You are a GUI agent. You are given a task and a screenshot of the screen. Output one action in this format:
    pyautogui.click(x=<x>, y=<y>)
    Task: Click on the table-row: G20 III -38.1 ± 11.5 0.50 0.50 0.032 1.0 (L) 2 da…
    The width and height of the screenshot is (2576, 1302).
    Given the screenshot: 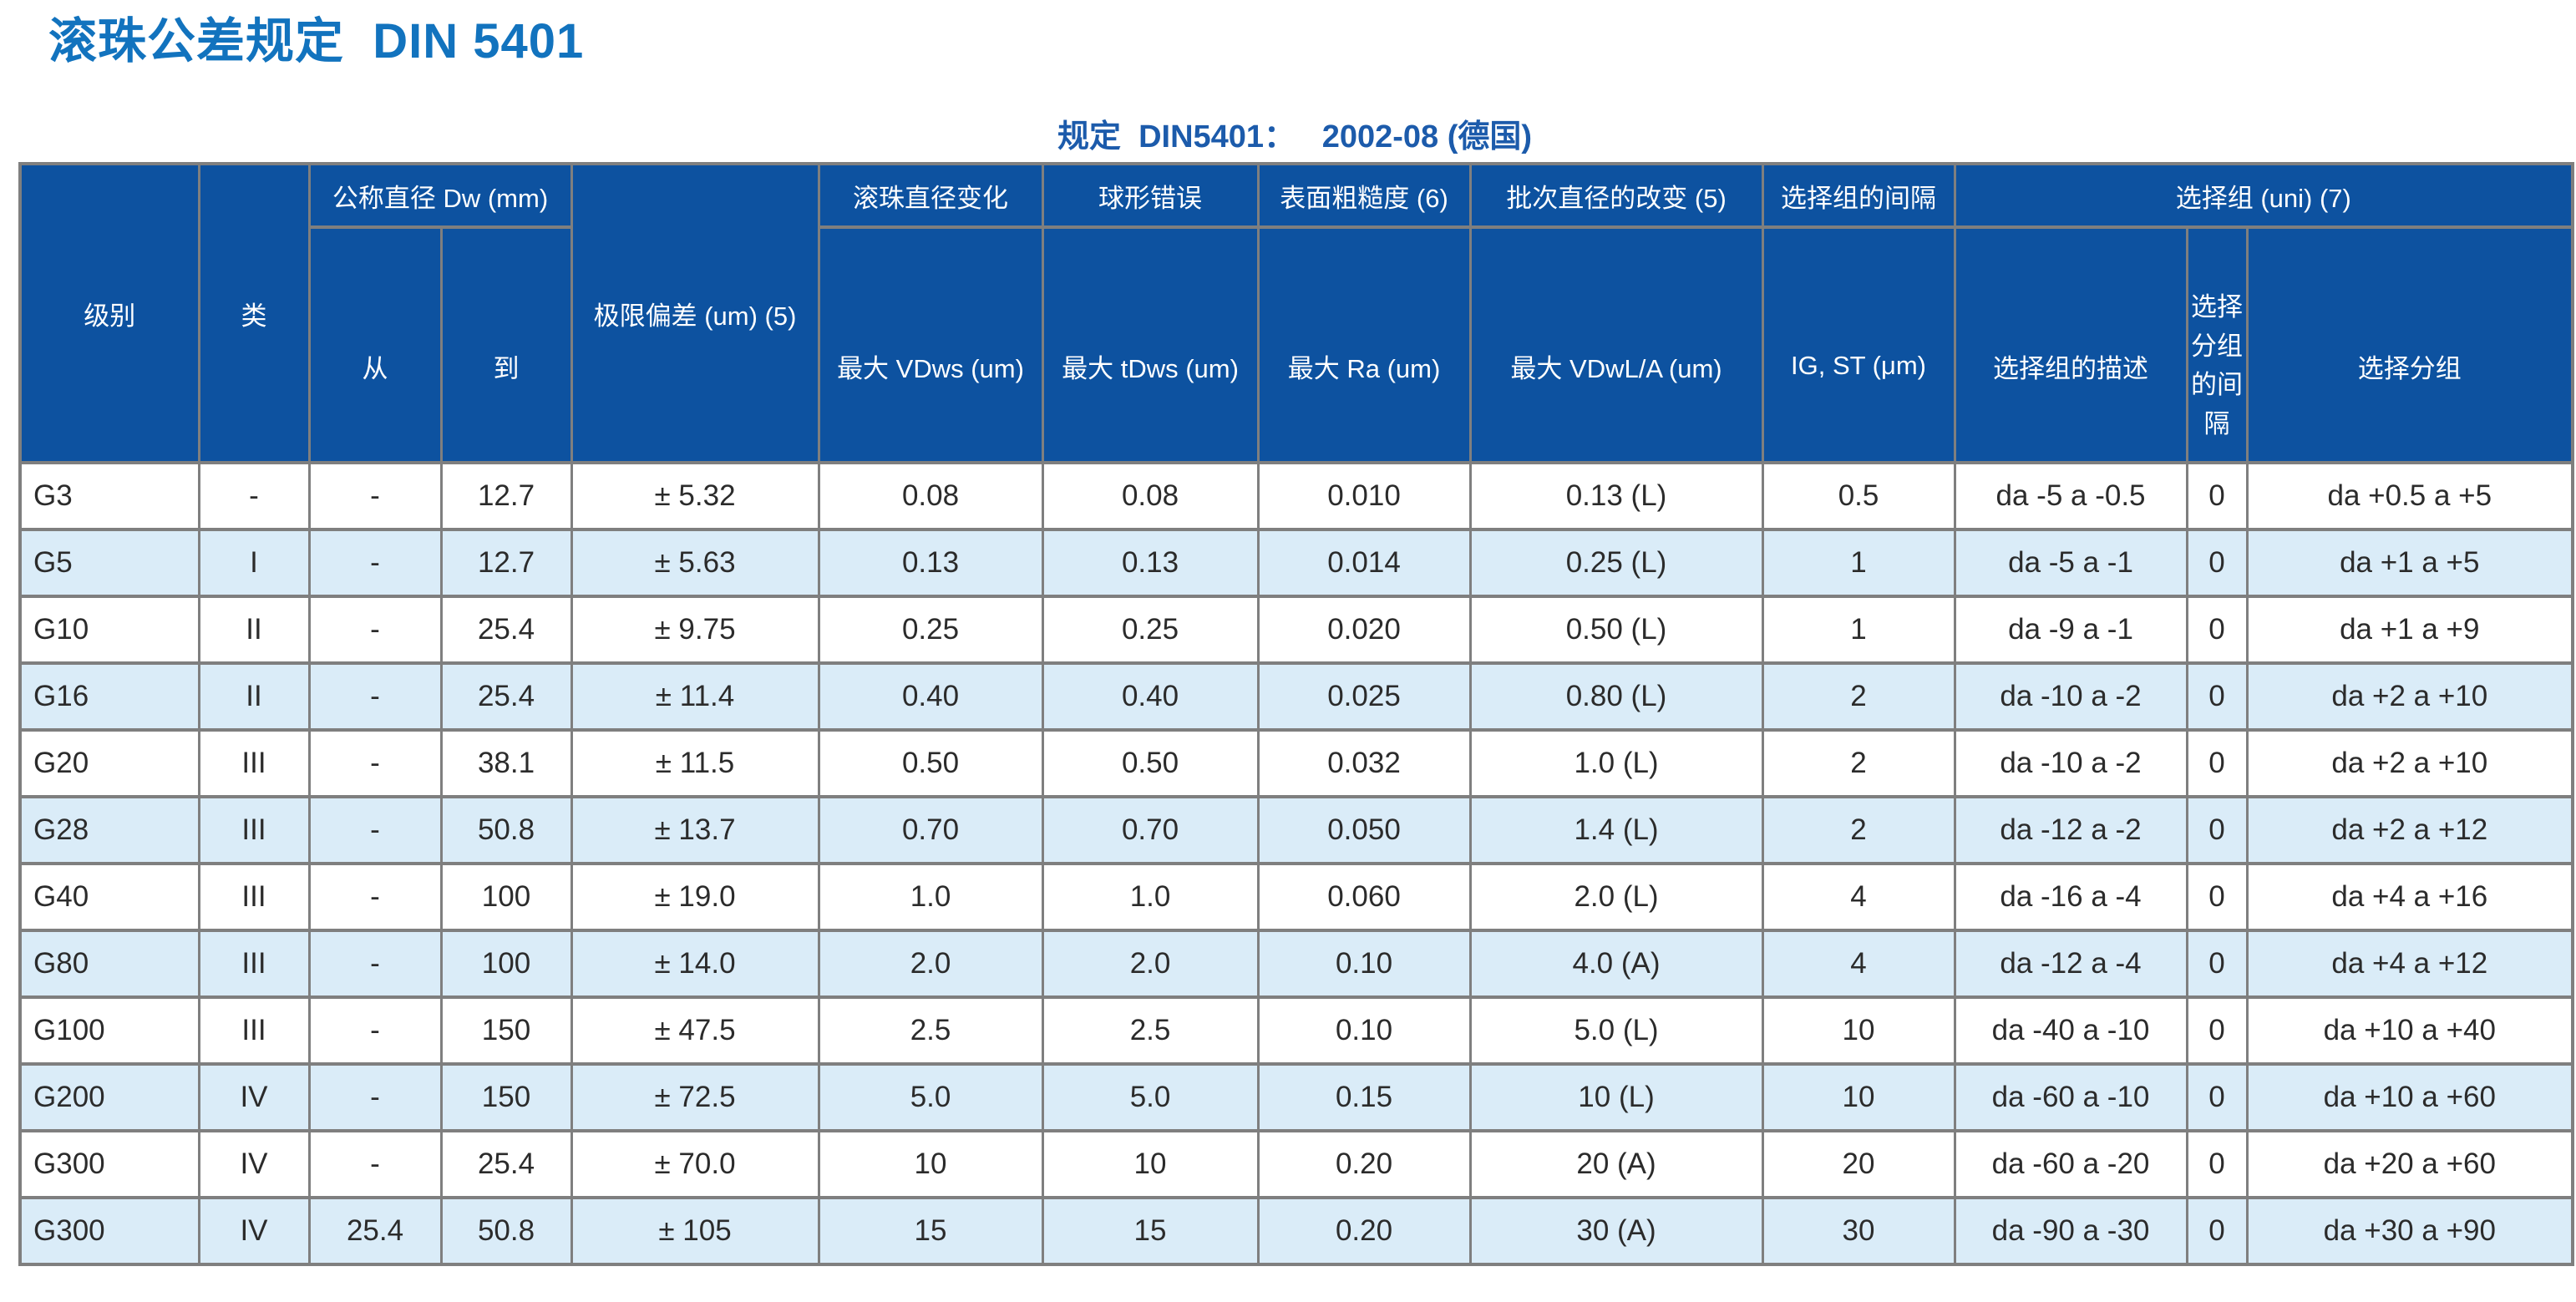 What is the action you would take?
    pyautogui.click(x=1296, y=763)
    